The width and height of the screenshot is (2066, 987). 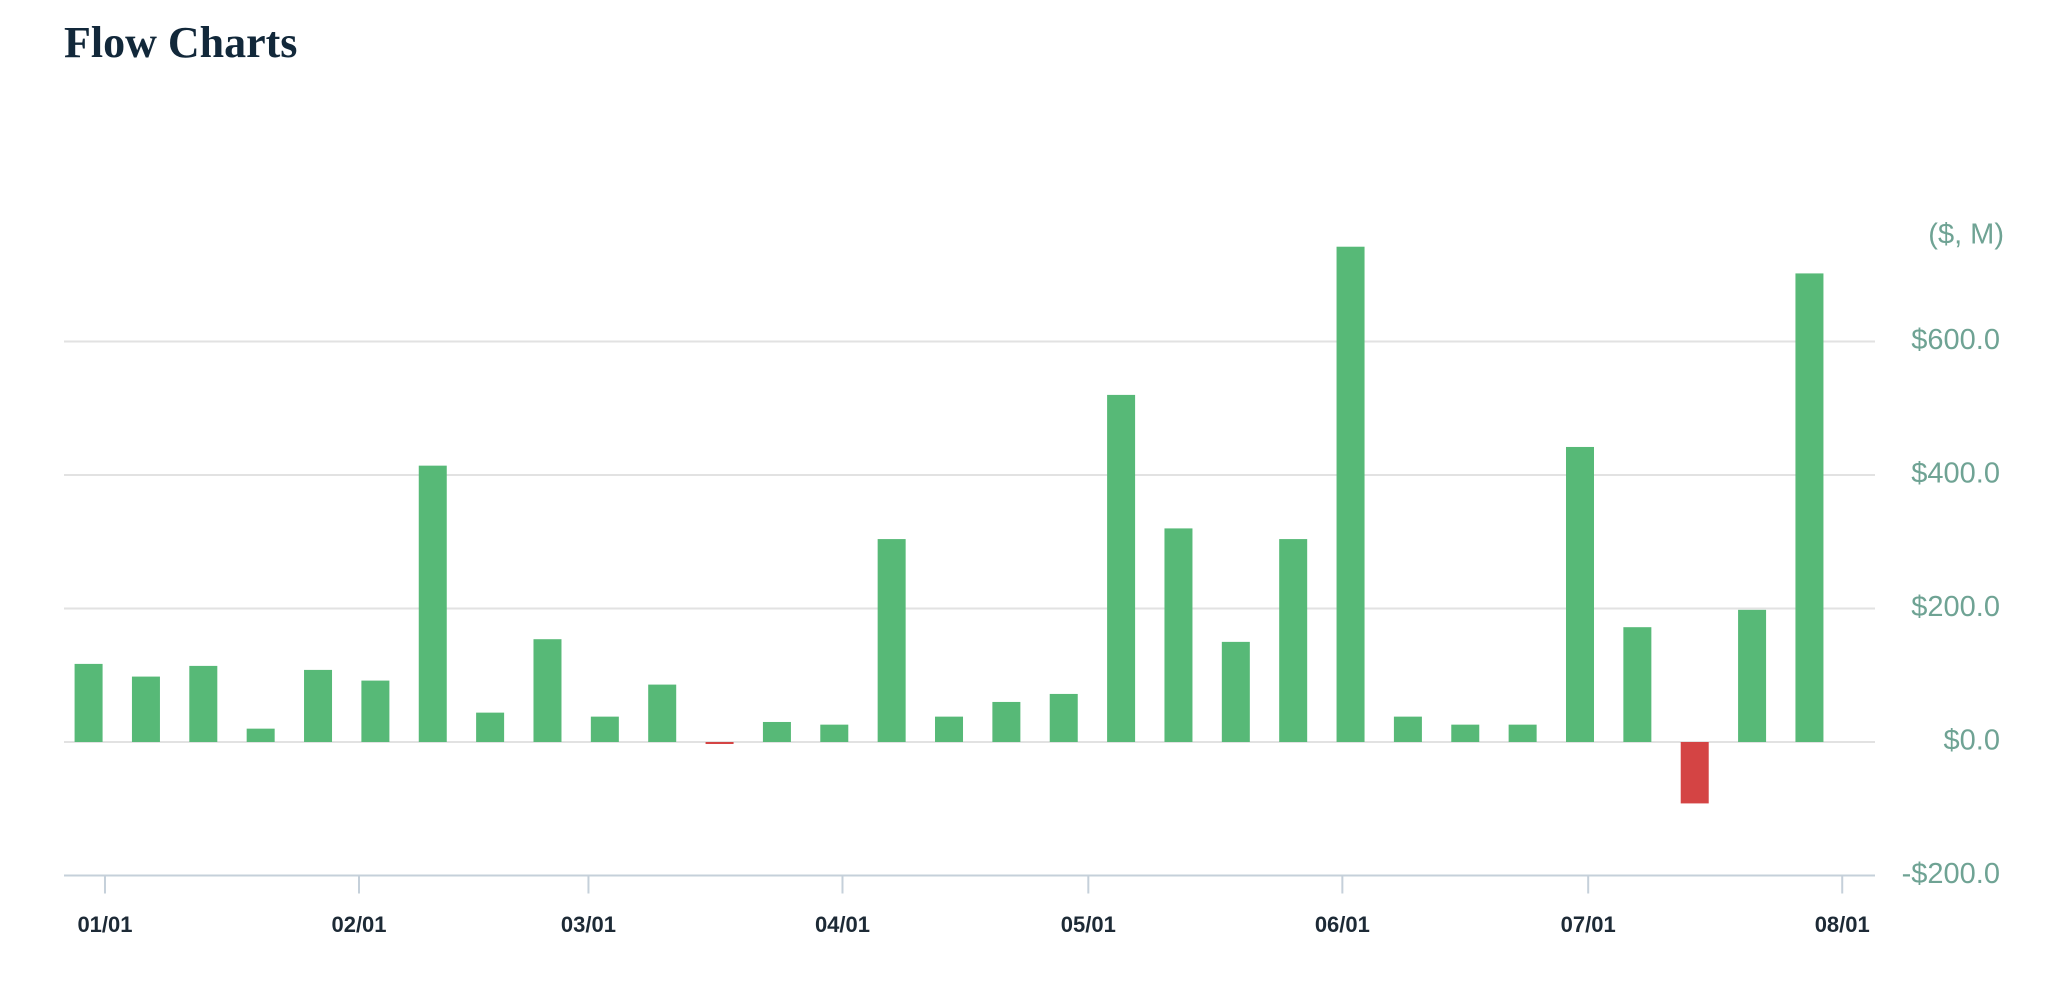 I want to click on x-tick-label: 02/01, so click(x=358, y=924).